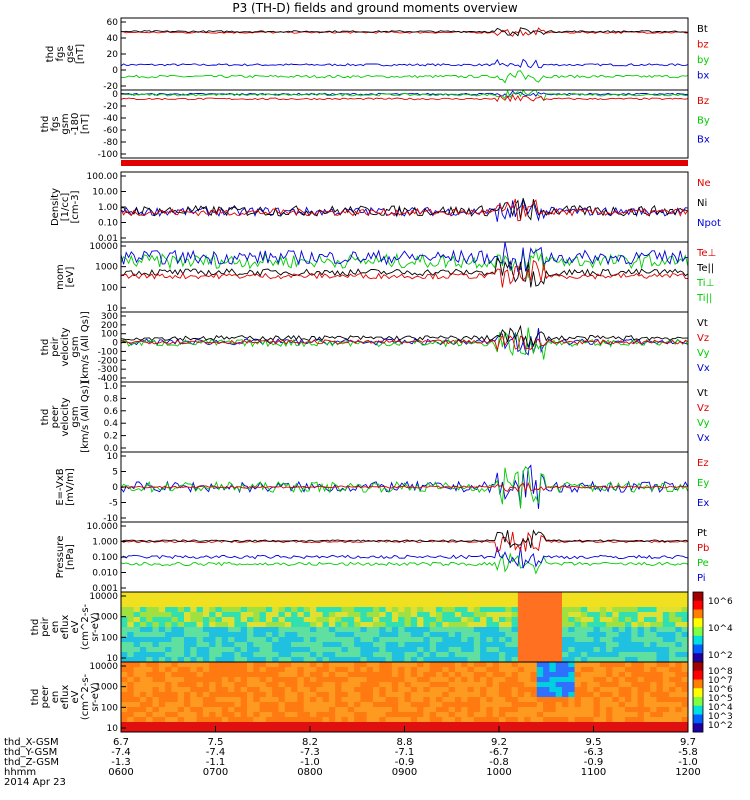 The image size is (750, 800). What do you see at coordinates (688, 742) in the screenshot?
I see `x-tick-label: 9.7` at bounding box center [688, 742].